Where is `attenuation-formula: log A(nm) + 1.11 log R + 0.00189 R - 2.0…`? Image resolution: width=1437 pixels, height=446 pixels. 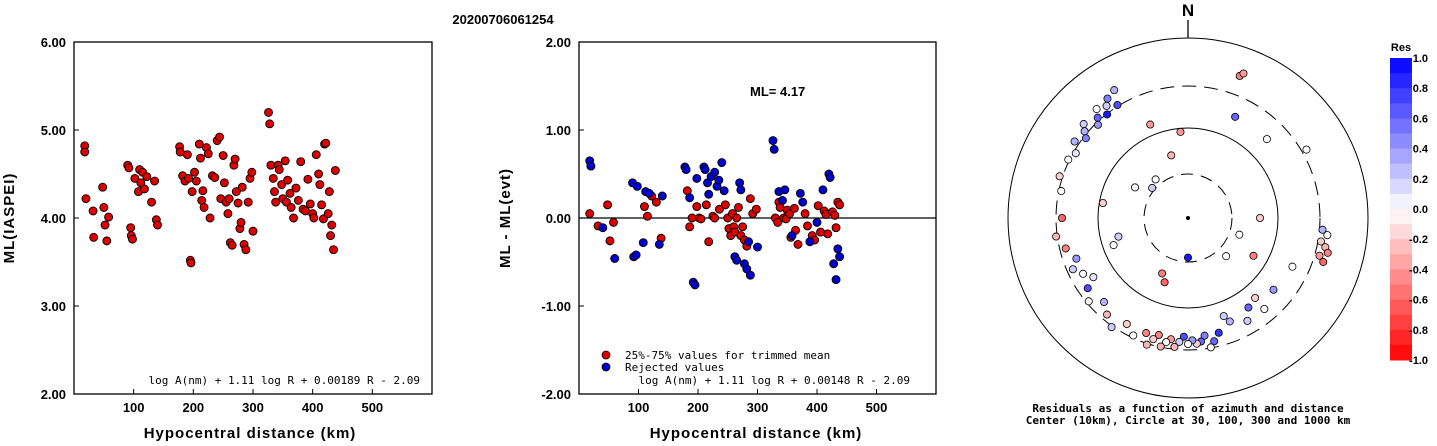
attenuation-formula: log A(nm) + 1.11 log R + 0.00189 R - 2.0… is located at coordinates (284, 380).